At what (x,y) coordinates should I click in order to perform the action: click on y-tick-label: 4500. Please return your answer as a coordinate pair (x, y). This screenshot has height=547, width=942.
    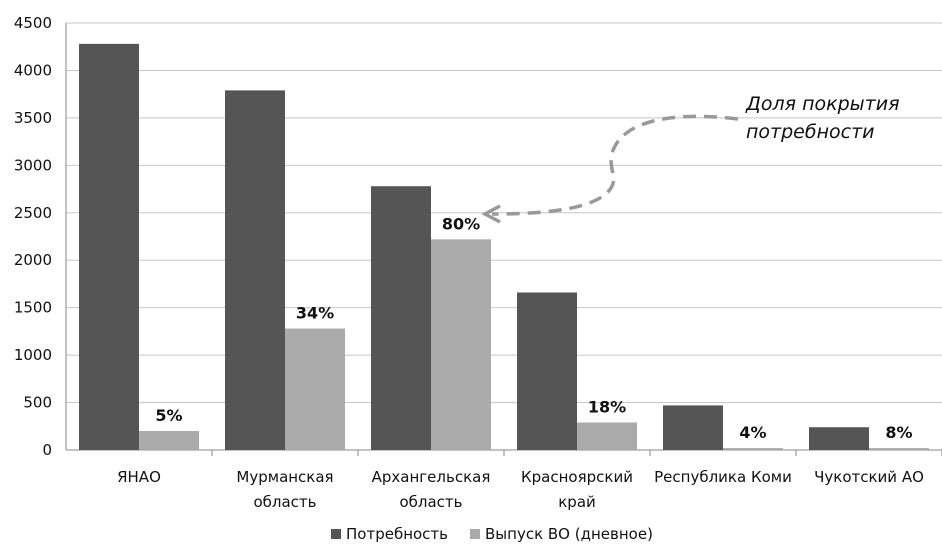
    Looking at the image, I should click on (33, 23).